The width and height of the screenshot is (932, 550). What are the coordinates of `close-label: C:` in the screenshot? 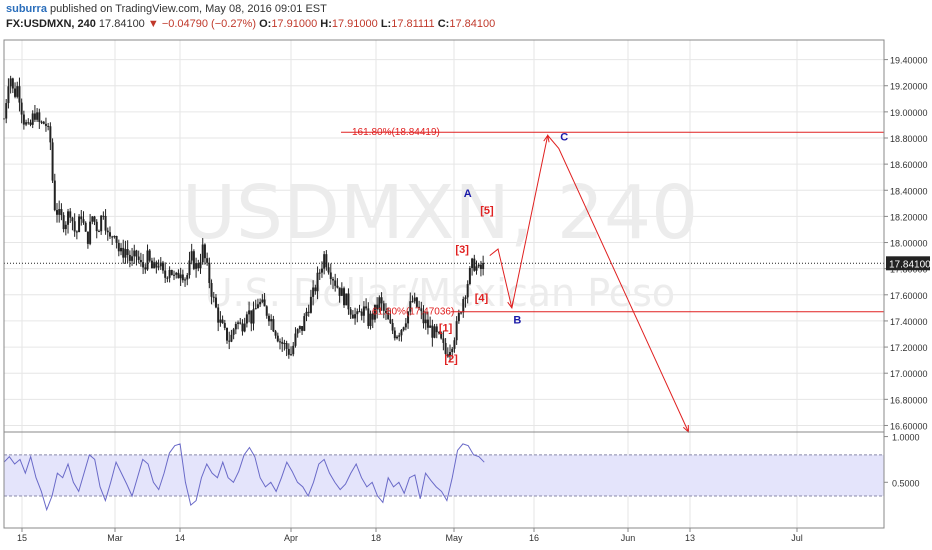 It's located at (443, 24).